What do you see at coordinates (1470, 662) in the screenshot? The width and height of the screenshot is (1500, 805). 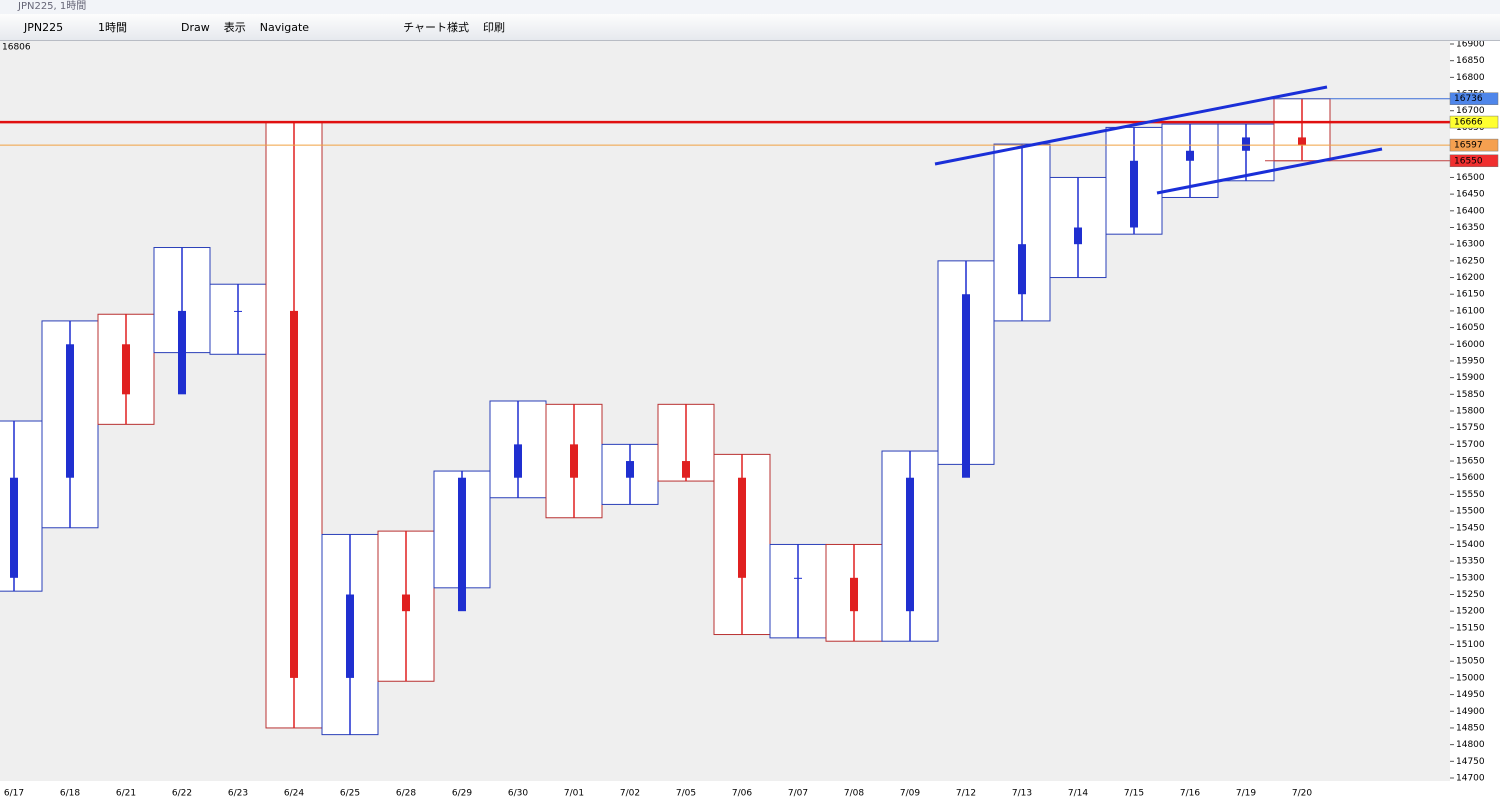 I see `y-tick-label: 15050` at bounding box center [1470, 662].